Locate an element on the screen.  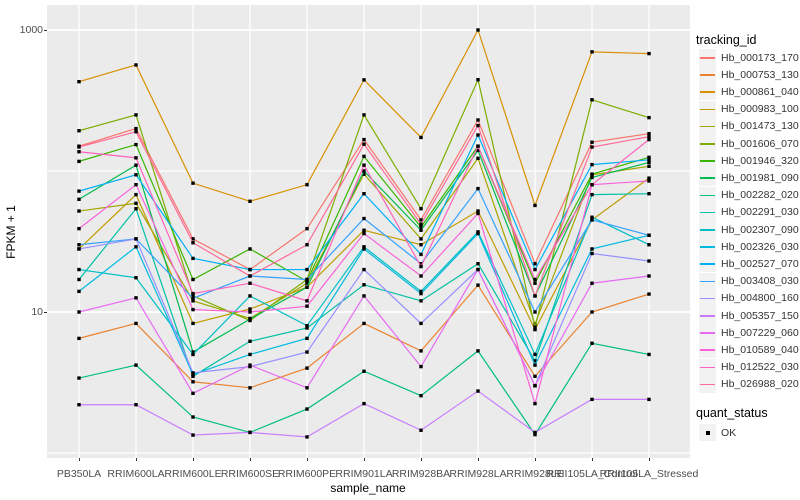
legend-item-label: Hb_001473_130 is located at coordinates (760, 126).